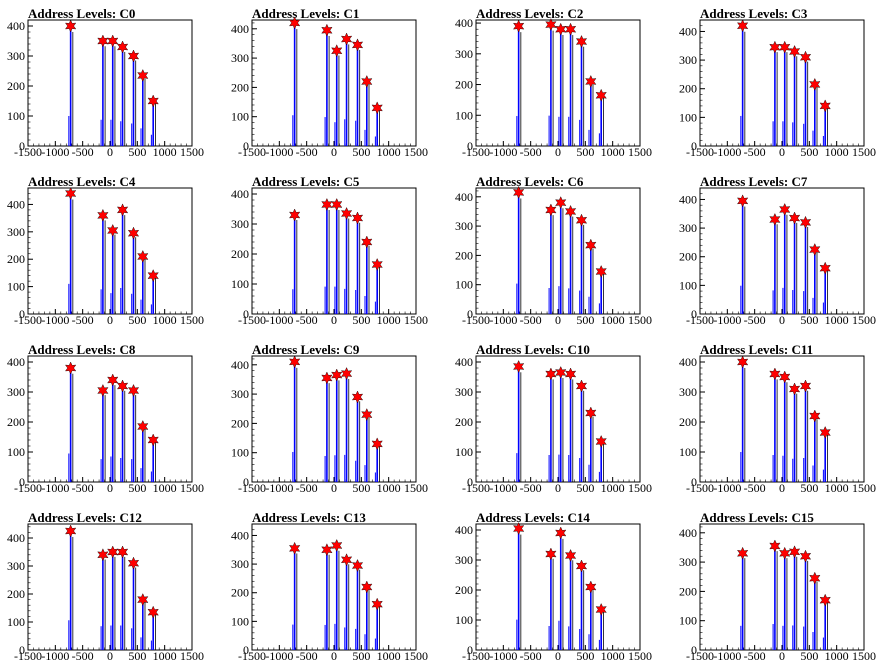 This screenshot has width=896, height=672. I want to click on chart-title: Address Levels: C9, so click(306, 349).